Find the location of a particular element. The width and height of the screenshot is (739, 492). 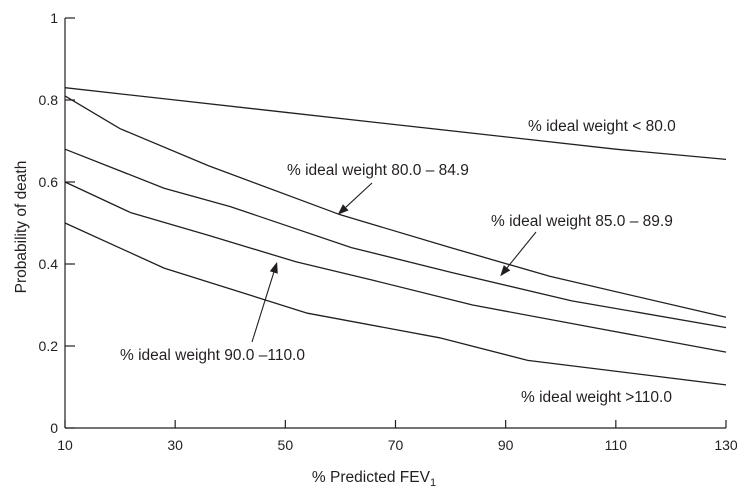

x-axis-title-subscript: 1 is located at coordinates (433, 483).